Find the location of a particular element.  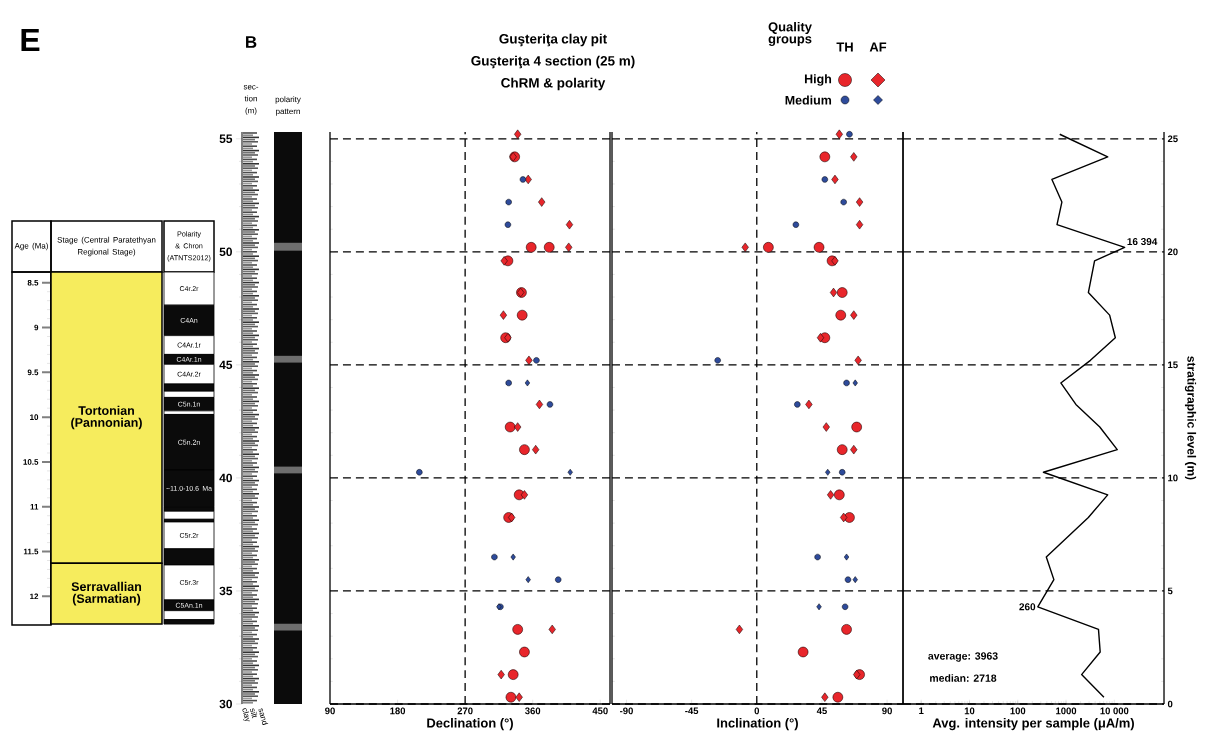

y-tick-label: 10 is located at coordinates (1173, 478).